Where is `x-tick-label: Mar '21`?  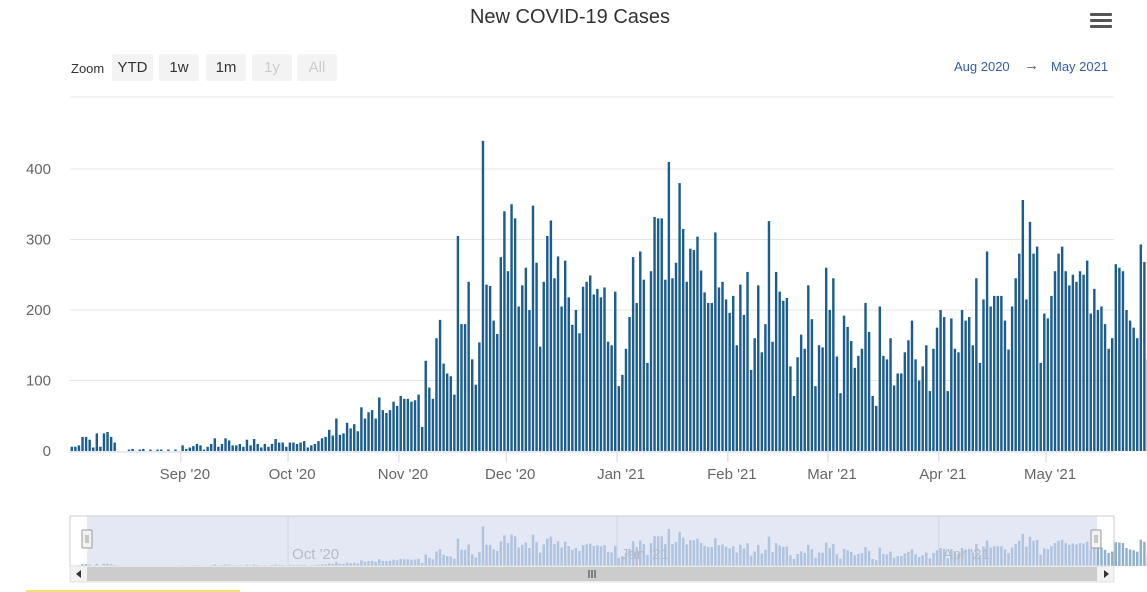
x-tick-label: Mar '21 is located at coordinates (832, 474).